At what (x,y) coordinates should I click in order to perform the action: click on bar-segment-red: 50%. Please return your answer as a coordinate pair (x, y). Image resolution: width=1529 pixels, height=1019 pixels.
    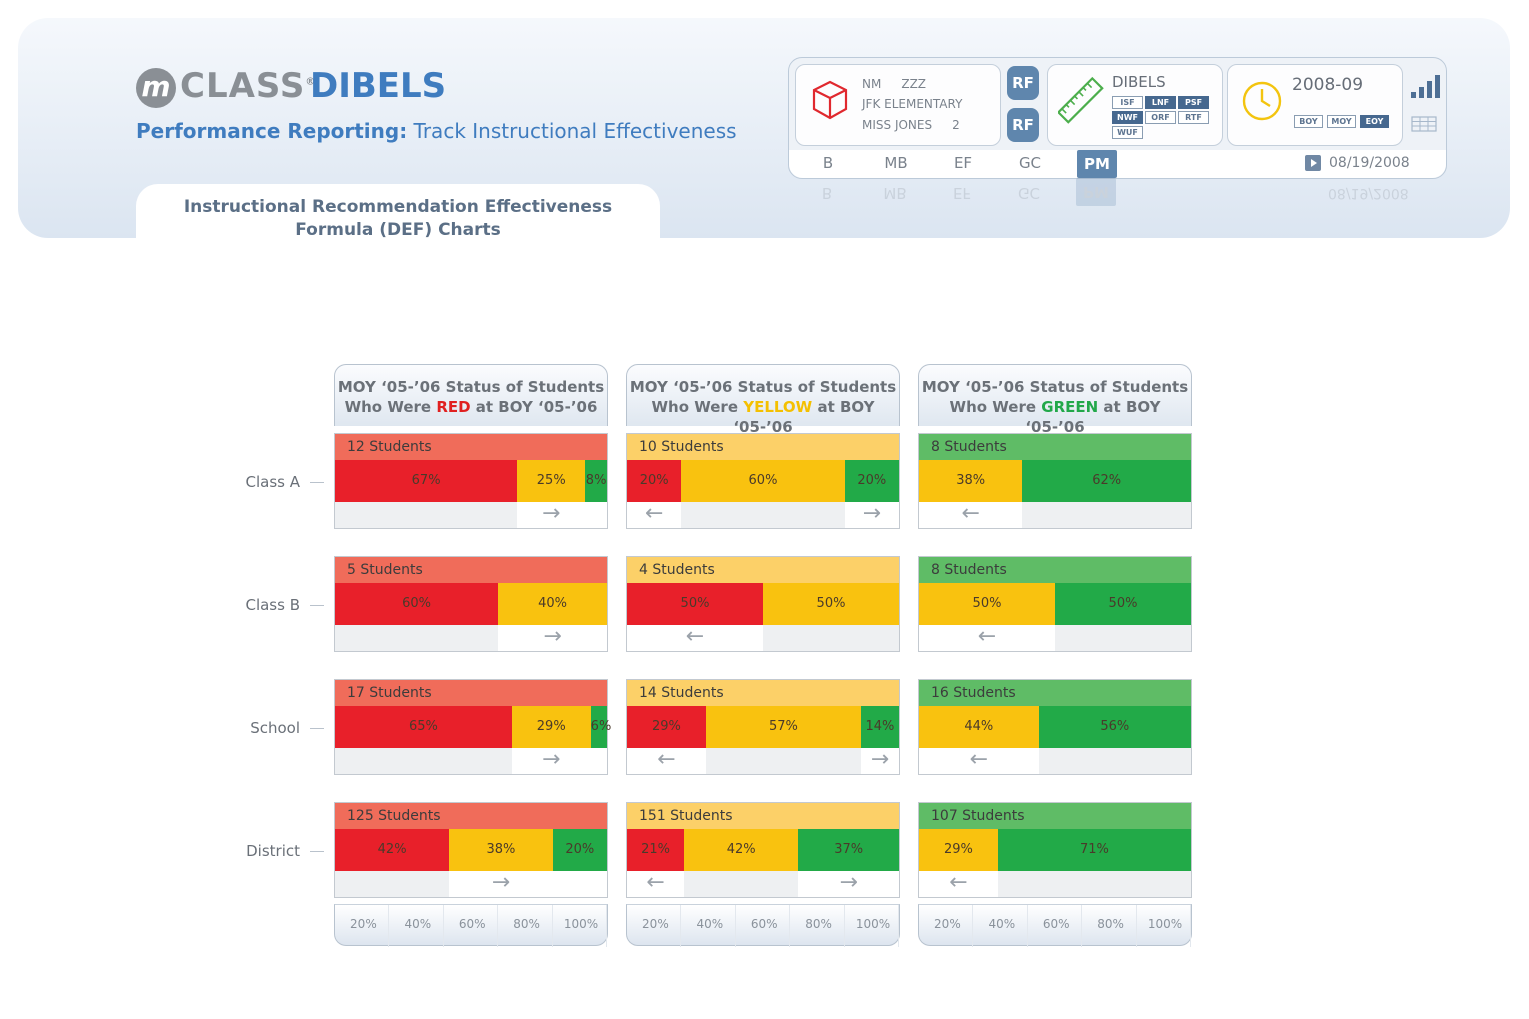
    Looking at the image, I should click on (695, 604).